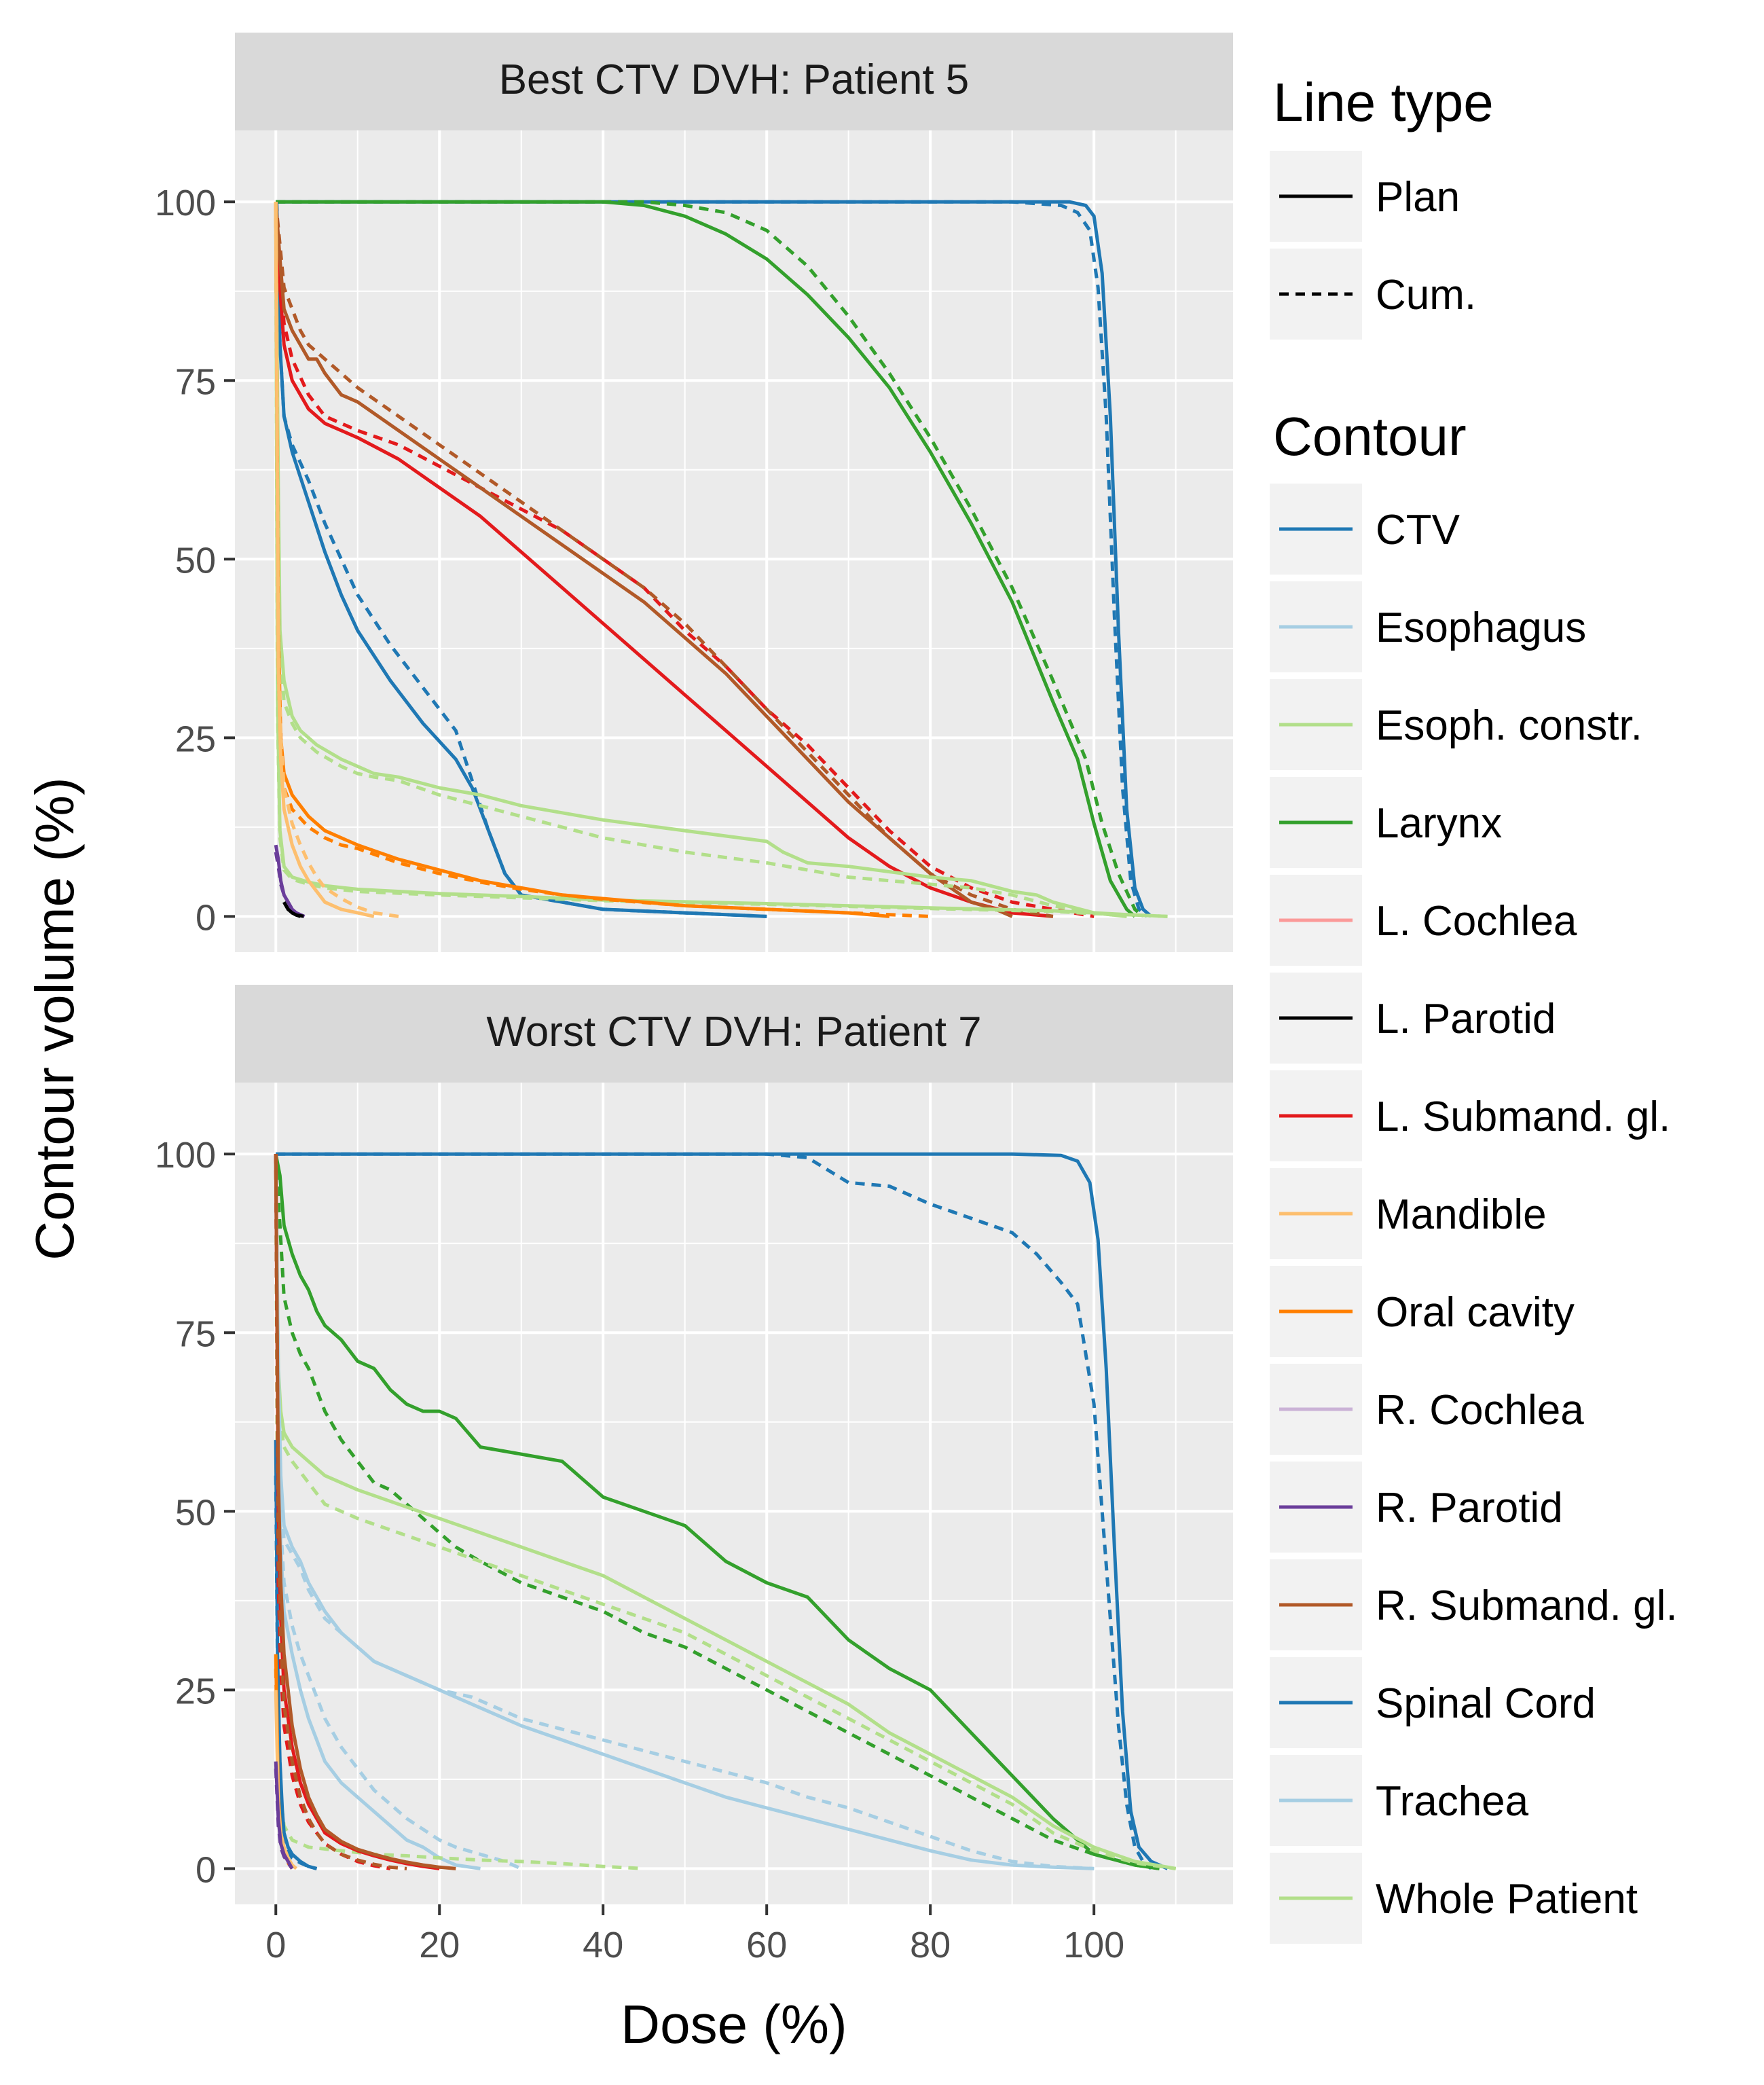 The width and height of the screenshot is (1764, 2085). What do you see at coordinates (288, 881) in the screenshot?
I see `series-line-r-parotid-plan` at bounding box center [288, 881].